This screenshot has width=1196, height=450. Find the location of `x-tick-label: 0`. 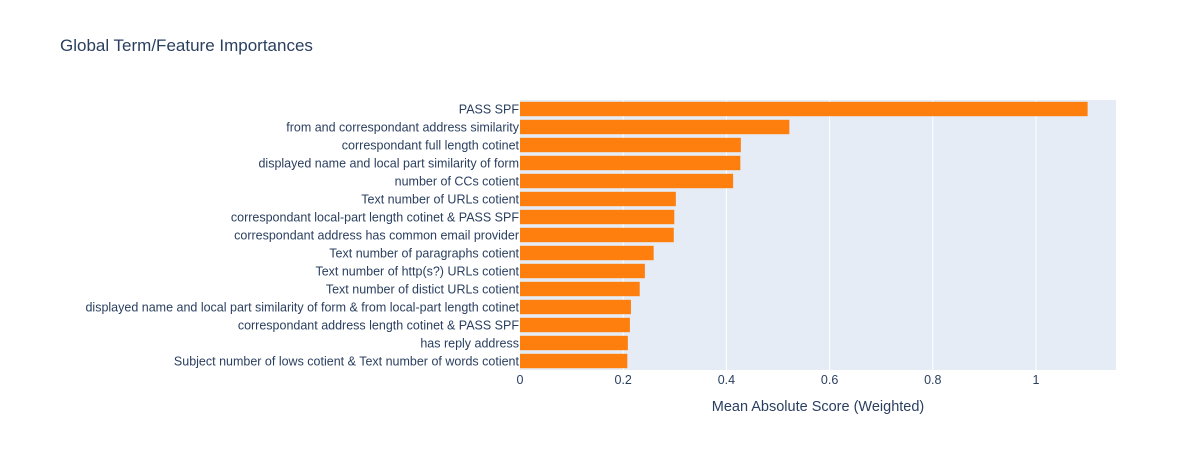

x-tick-label: 0 is located at coordinates (520, 380).